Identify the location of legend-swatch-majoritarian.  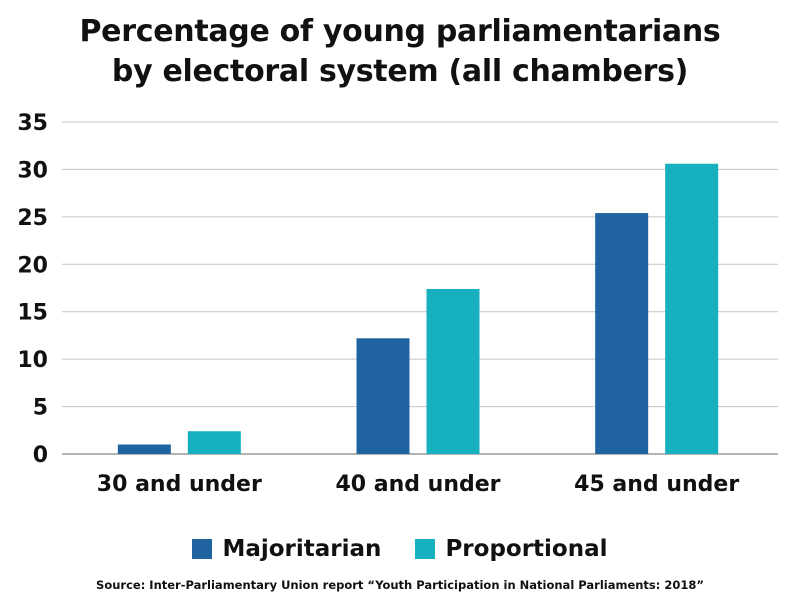
(202, 549).